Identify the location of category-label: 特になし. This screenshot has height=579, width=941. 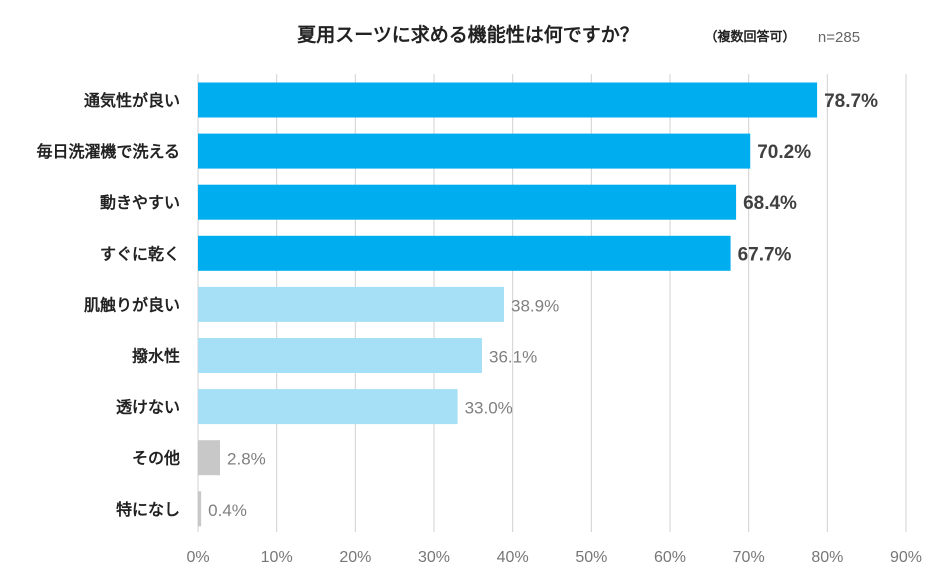
(148, 509).